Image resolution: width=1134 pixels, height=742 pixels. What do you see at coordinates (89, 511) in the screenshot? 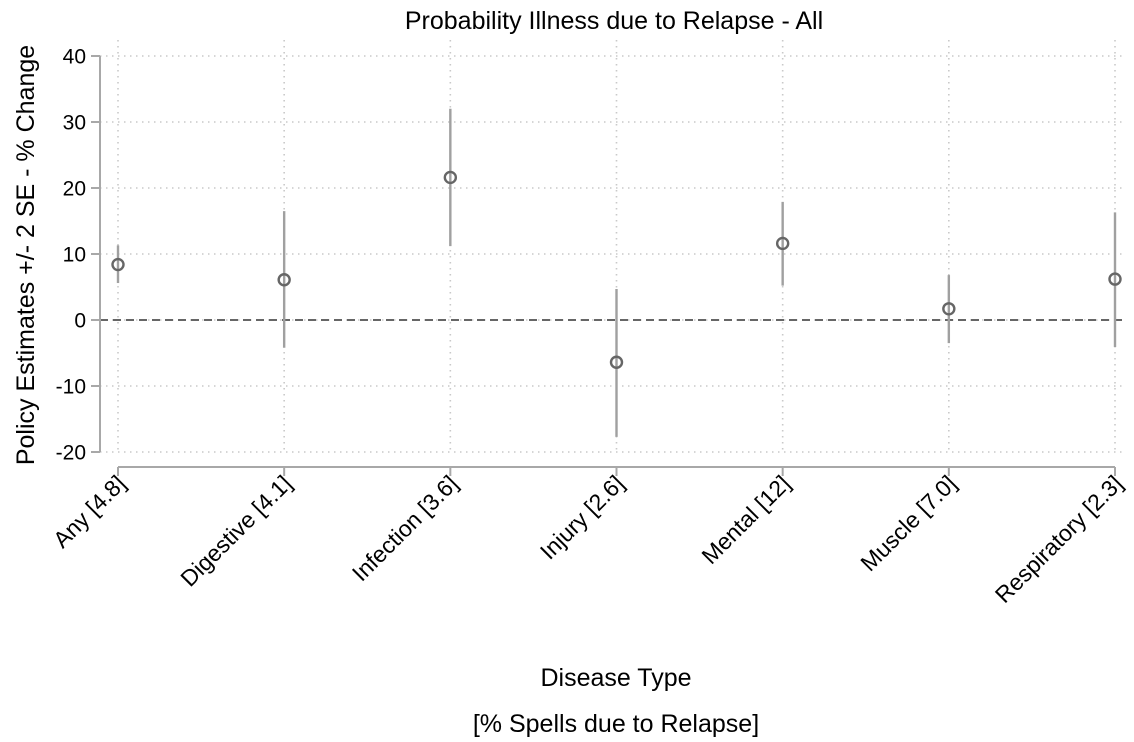
I see `x-category-label: Any [4.8]` at bounding box center [89, 511].